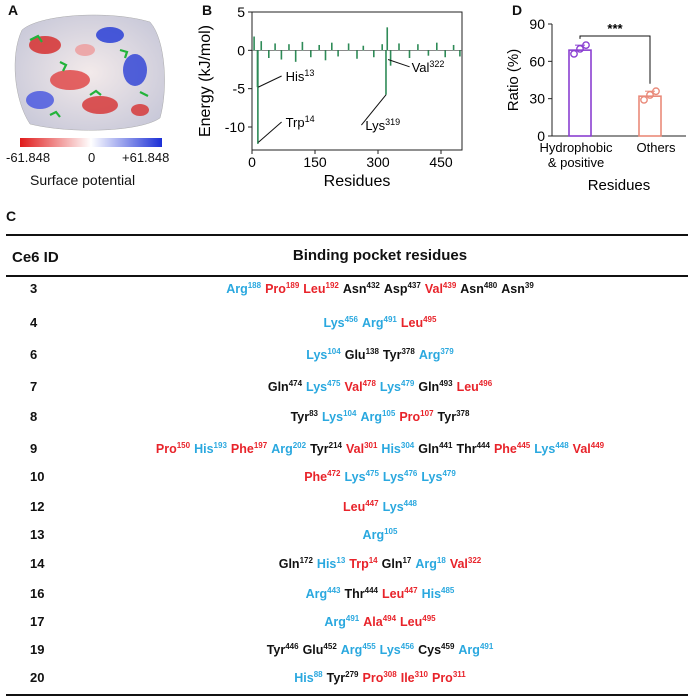 This screenshot has width=698, height=700. Describe the element at coordinates (380, 593) in the screenshot. I see `row-residues: Arg443 Thr444 Leu447 His485` at that location.